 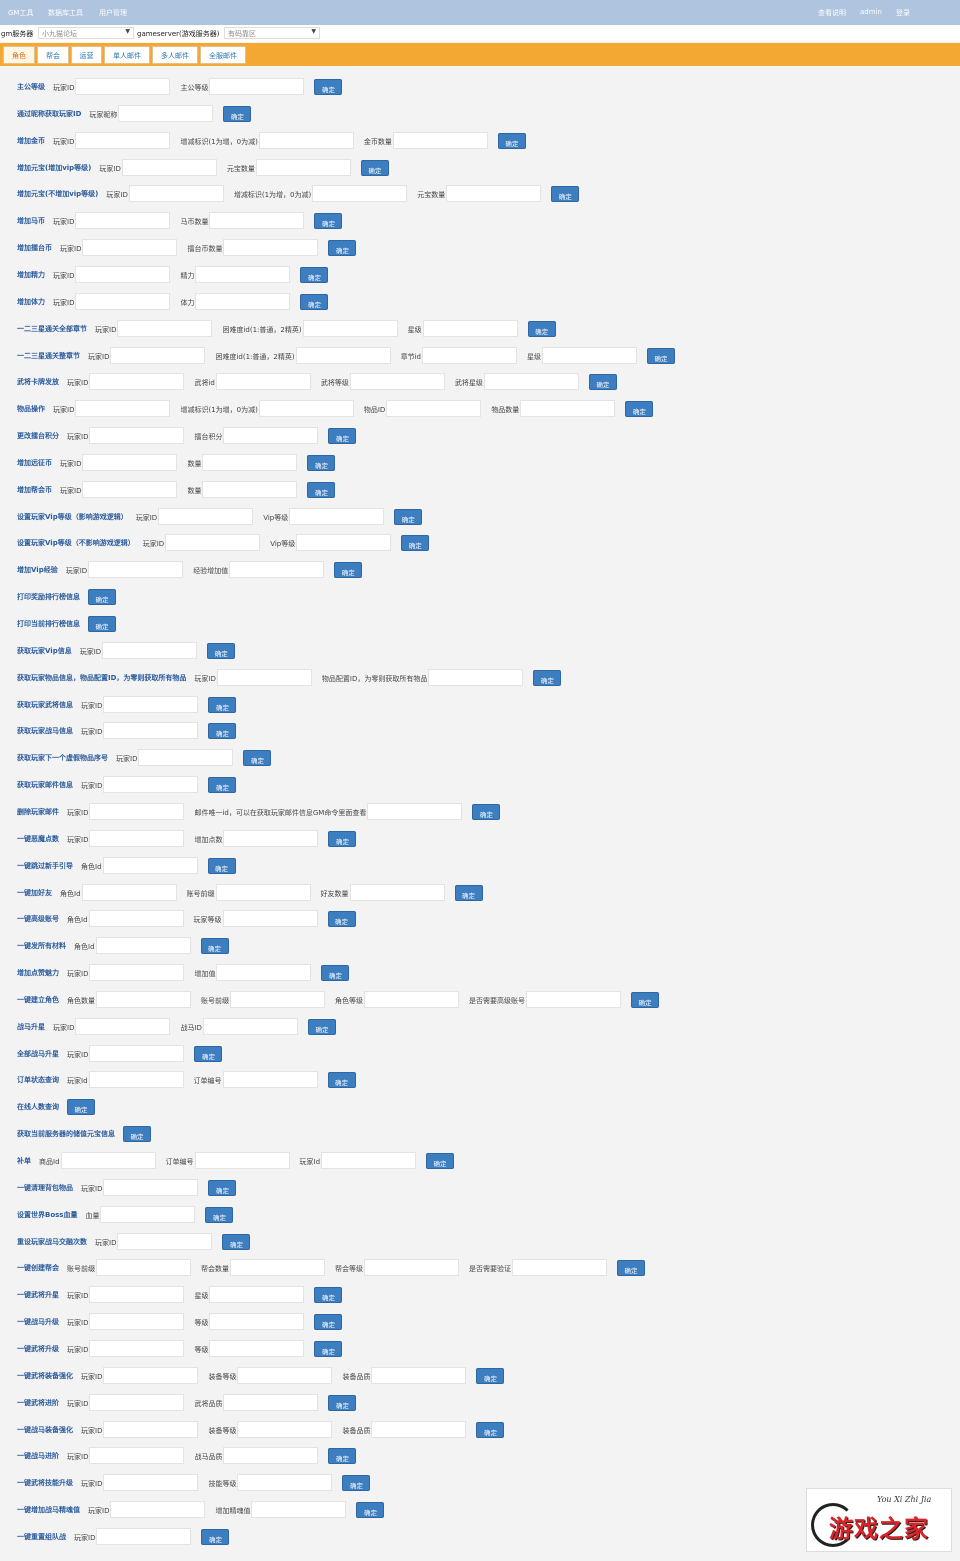 I want to click on nav-help: 查看说明, so click(x=832, y=13).